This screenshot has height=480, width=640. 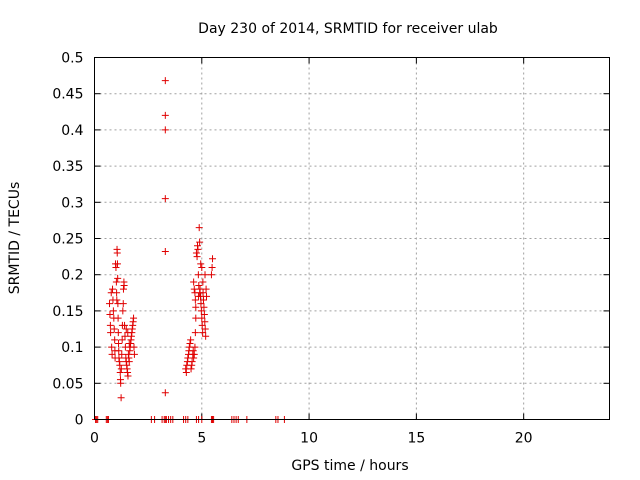 I want to click on y-tick-label: 0.5, so click(x=72, y=59).